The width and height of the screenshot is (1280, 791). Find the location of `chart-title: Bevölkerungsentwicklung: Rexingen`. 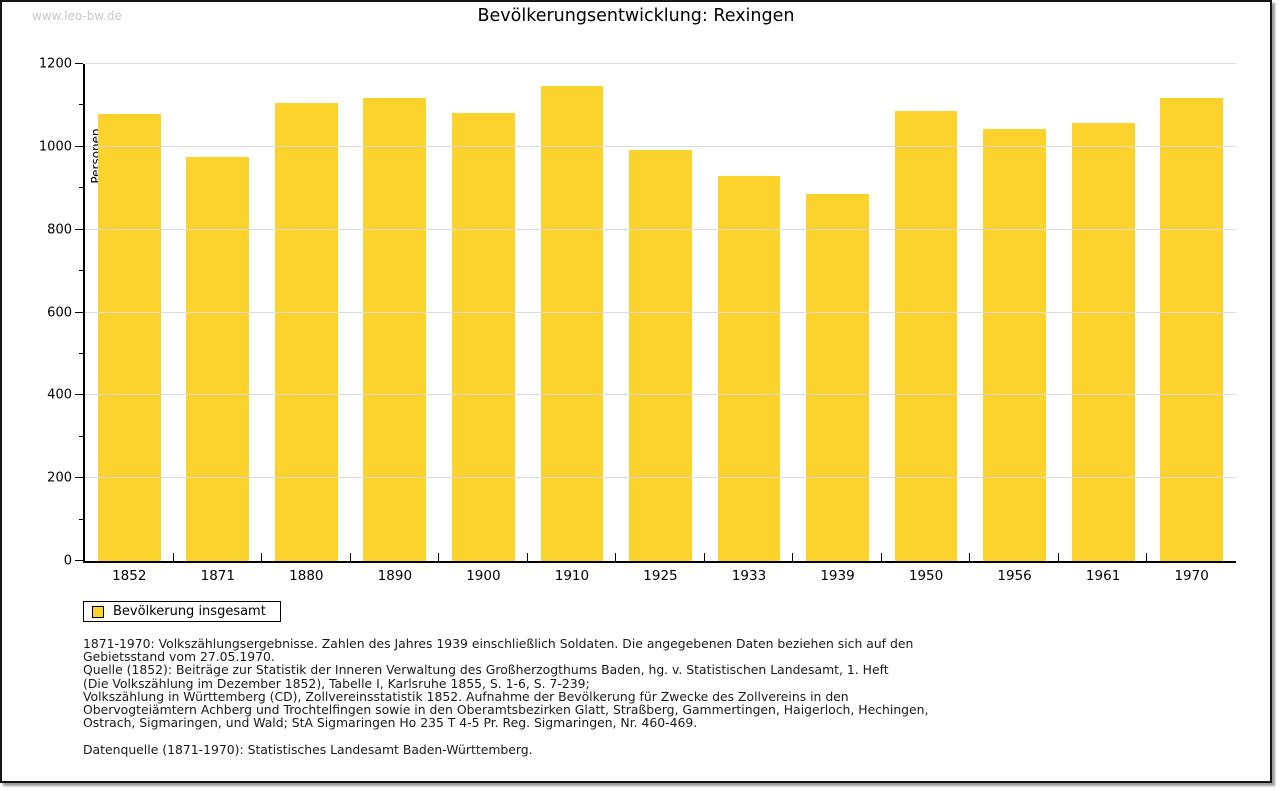

chart-title: Bevölkerungsentwicklung: Rexingen is located at coordinates (636, 16).